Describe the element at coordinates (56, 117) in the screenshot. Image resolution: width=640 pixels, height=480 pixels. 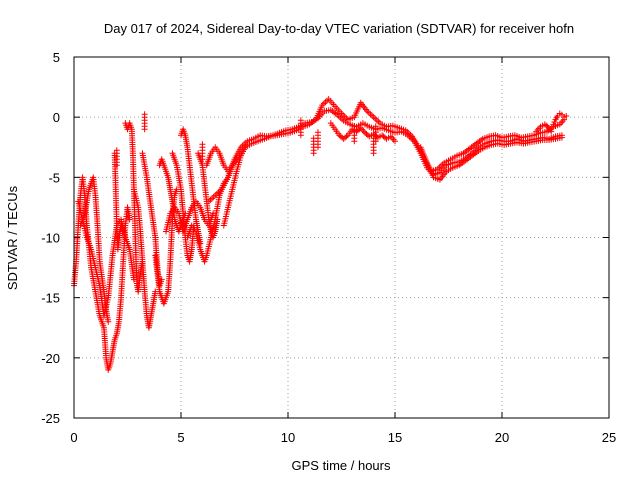
I see `y-tick-label: 0` at that location.